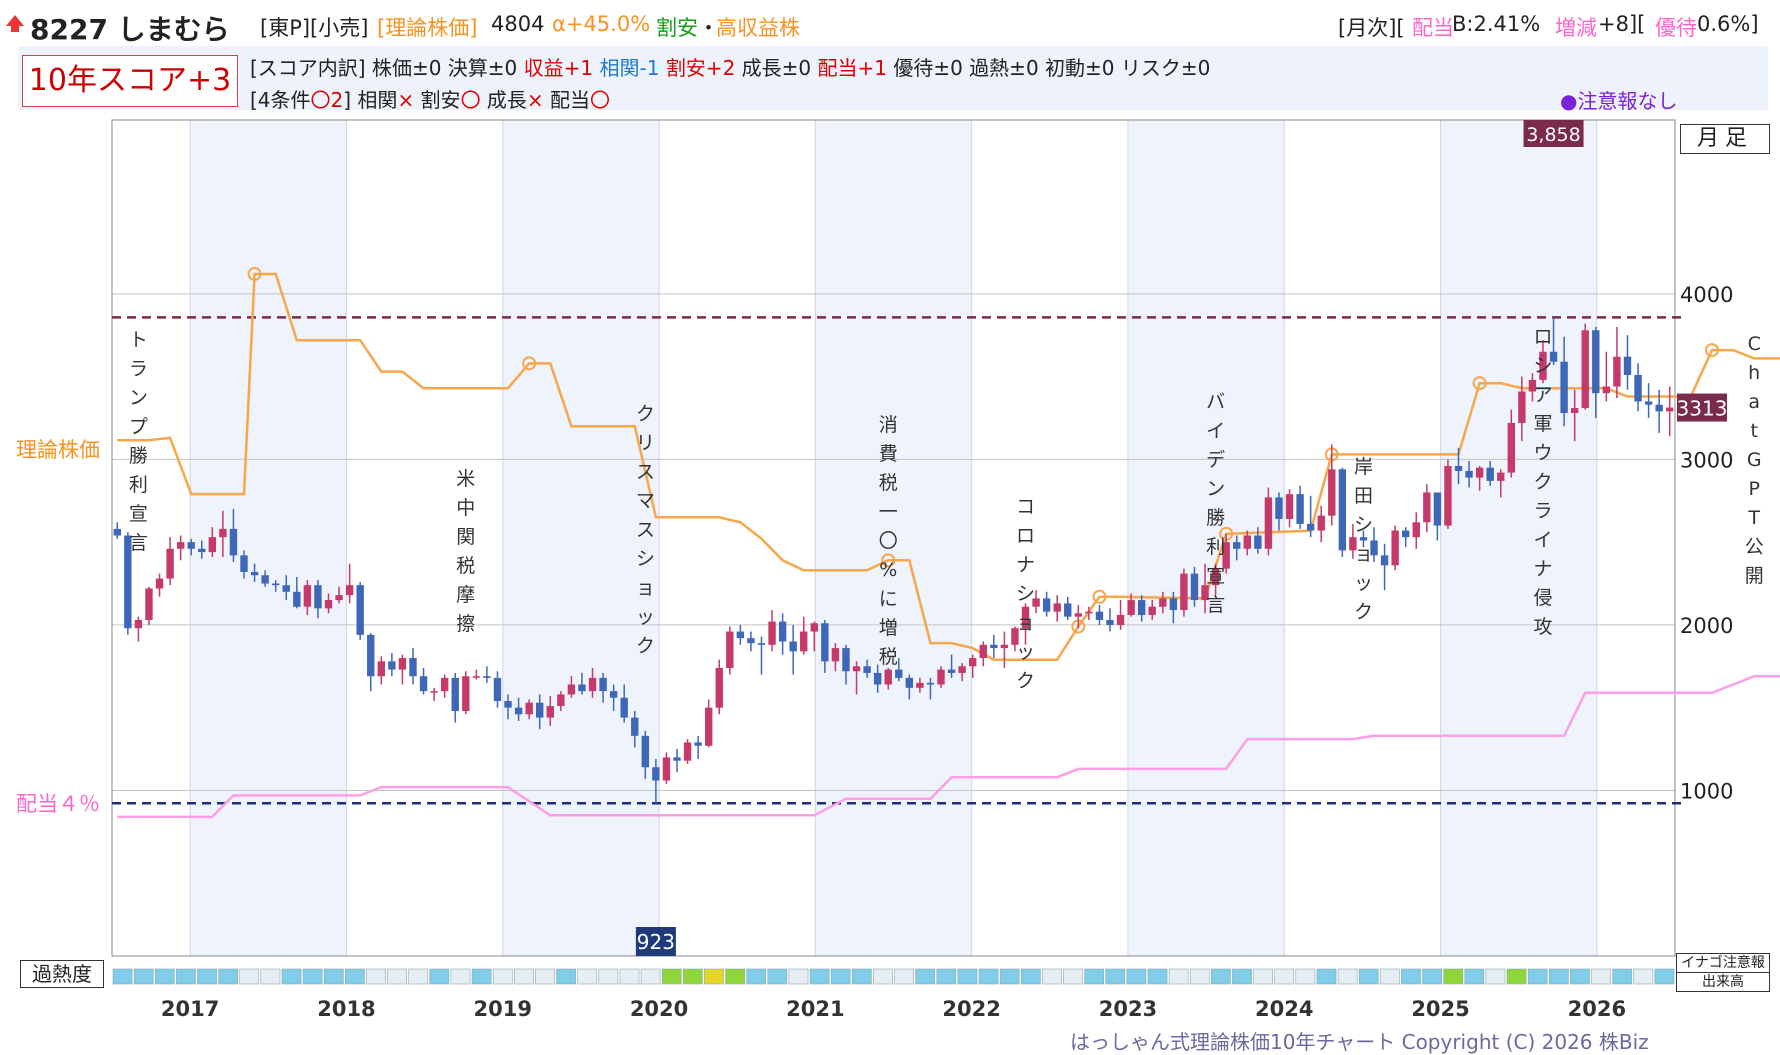 The width and height of the screenshot is (1780, 1055). Describe the element at coordinates (1433, 28) in the screenshot. I see `div-label: 配当` at that location.